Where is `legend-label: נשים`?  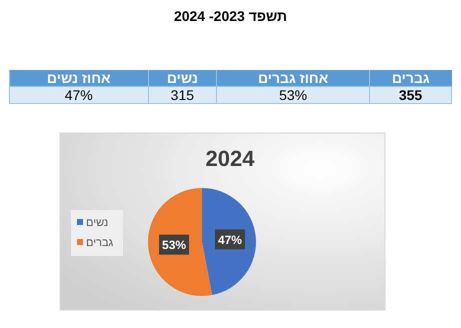
legend-label: נשים is located at coordinates (97, 223).